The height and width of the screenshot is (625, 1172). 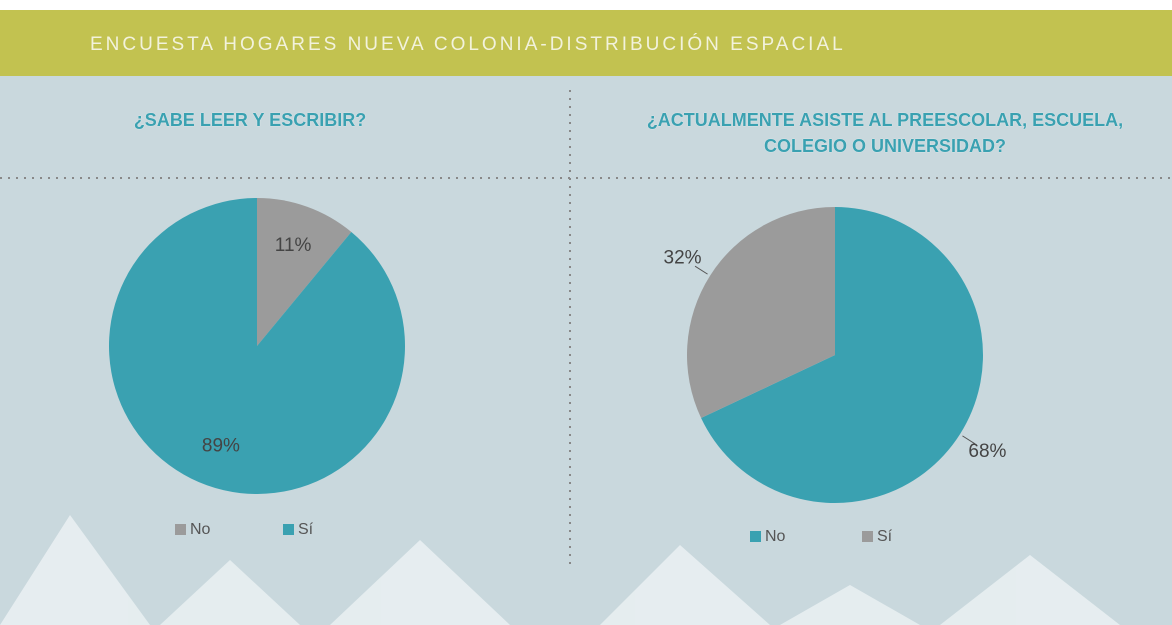 I want to click on chart-title: ¿SABE LEER Y ESCRIBIR?, so click(x=250, y=120).